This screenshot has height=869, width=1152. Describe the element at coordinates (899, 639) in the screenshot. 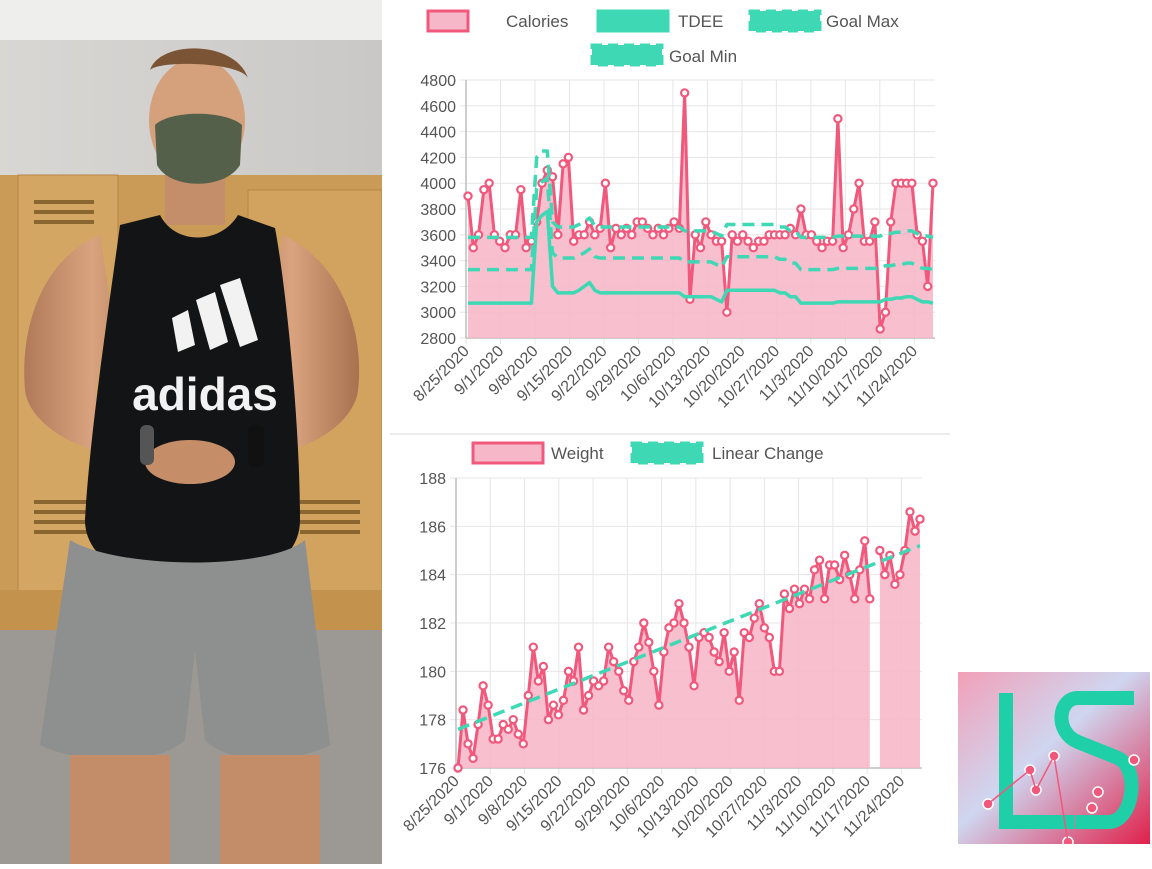

I see `weight-area` at that location.